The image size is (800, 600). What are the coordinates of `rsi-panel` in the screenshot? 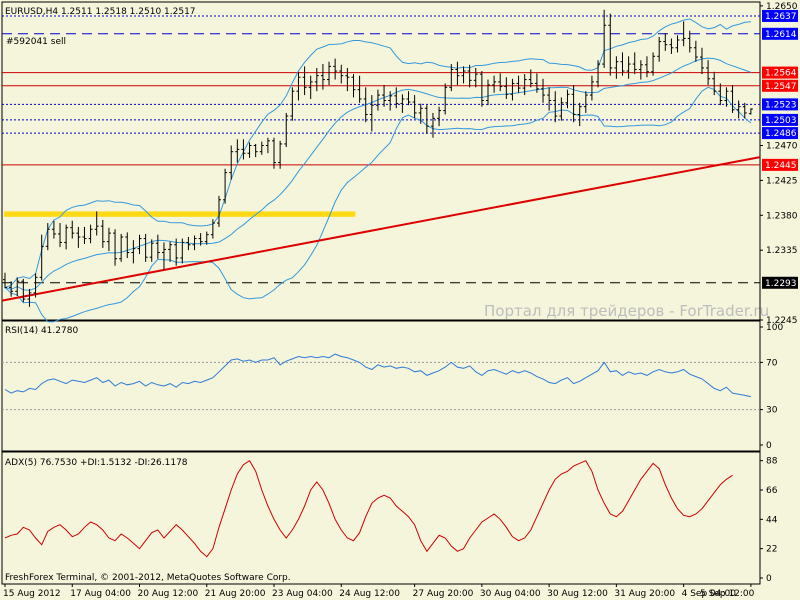 It's located at (381, 382).